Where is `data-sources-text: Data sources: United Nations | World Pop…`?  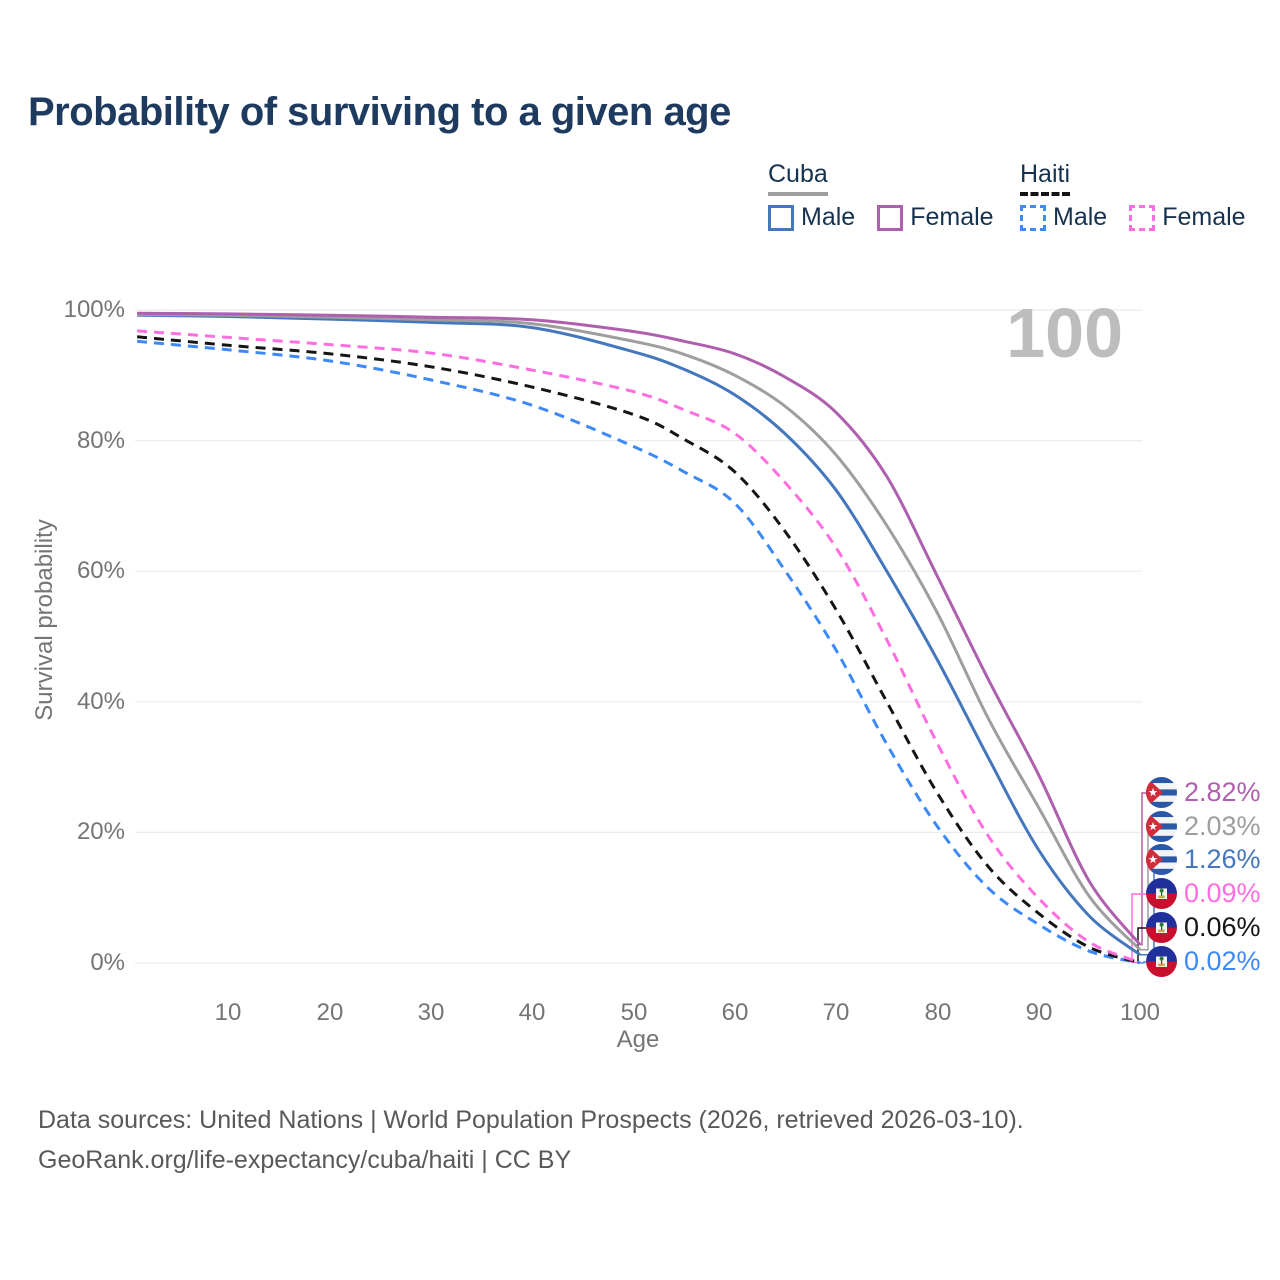 data-sources-text: Data sources: United Nations | World Pop… is located at coordinates (531, 1120).